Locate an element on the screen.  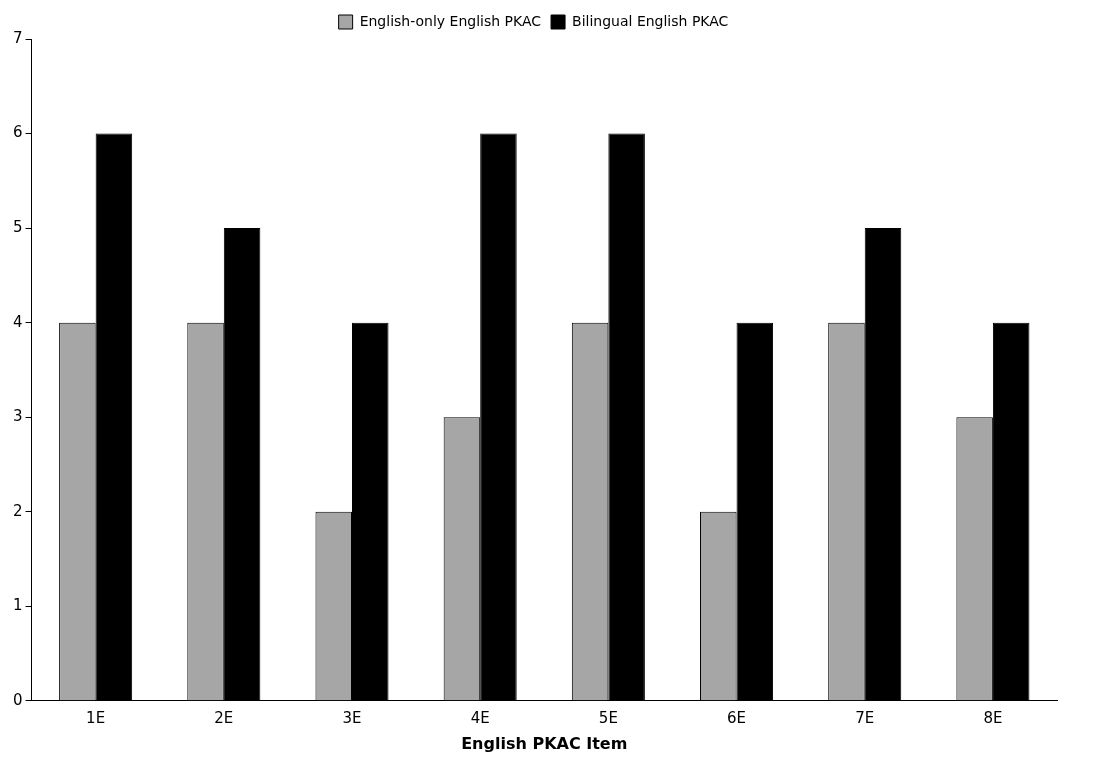
y-tick-label: 7 is located at coordinates (18, 37).